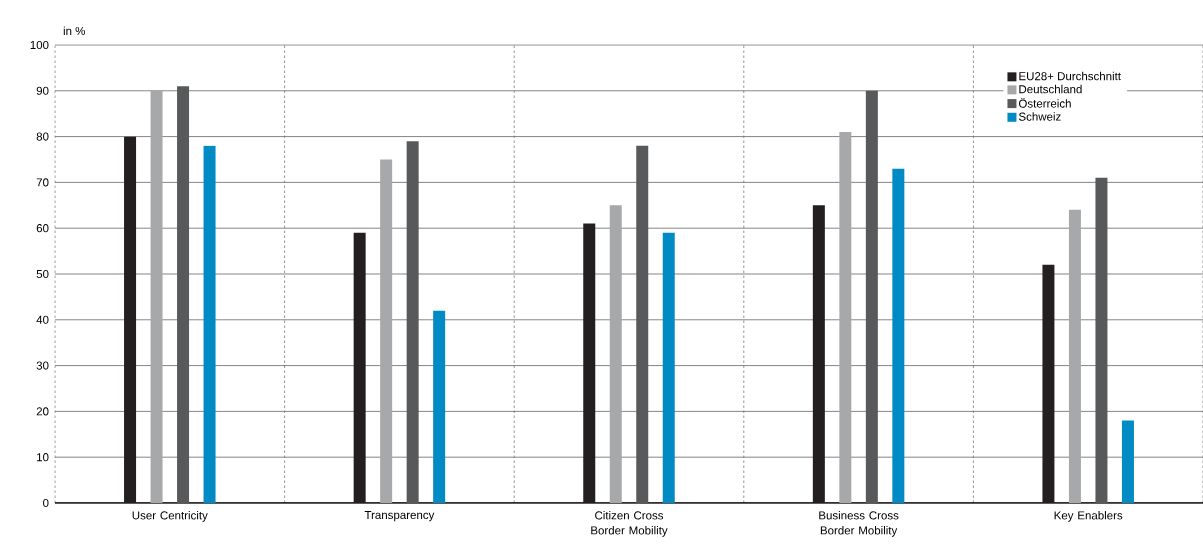 The image size is (1203, 556). I want to click on x-tick-label: User Centricity, so click(170, 516).